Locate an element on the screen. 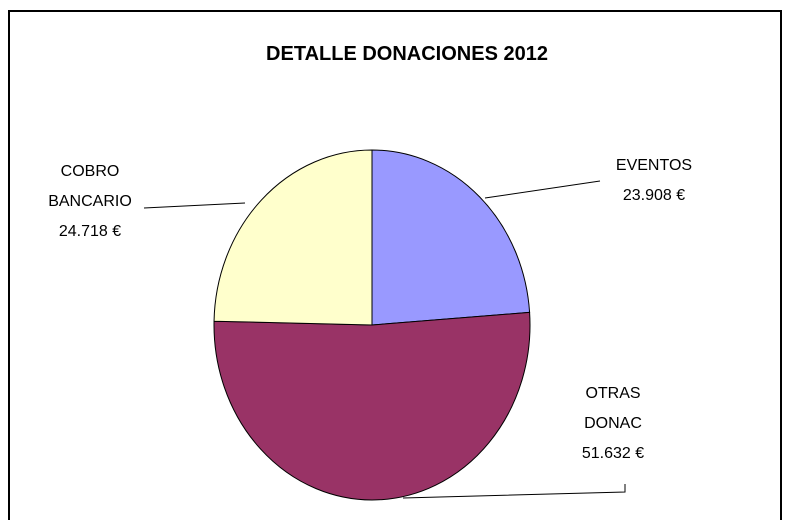  pie-slice-otras-donac is located at coordinates (372, 406).